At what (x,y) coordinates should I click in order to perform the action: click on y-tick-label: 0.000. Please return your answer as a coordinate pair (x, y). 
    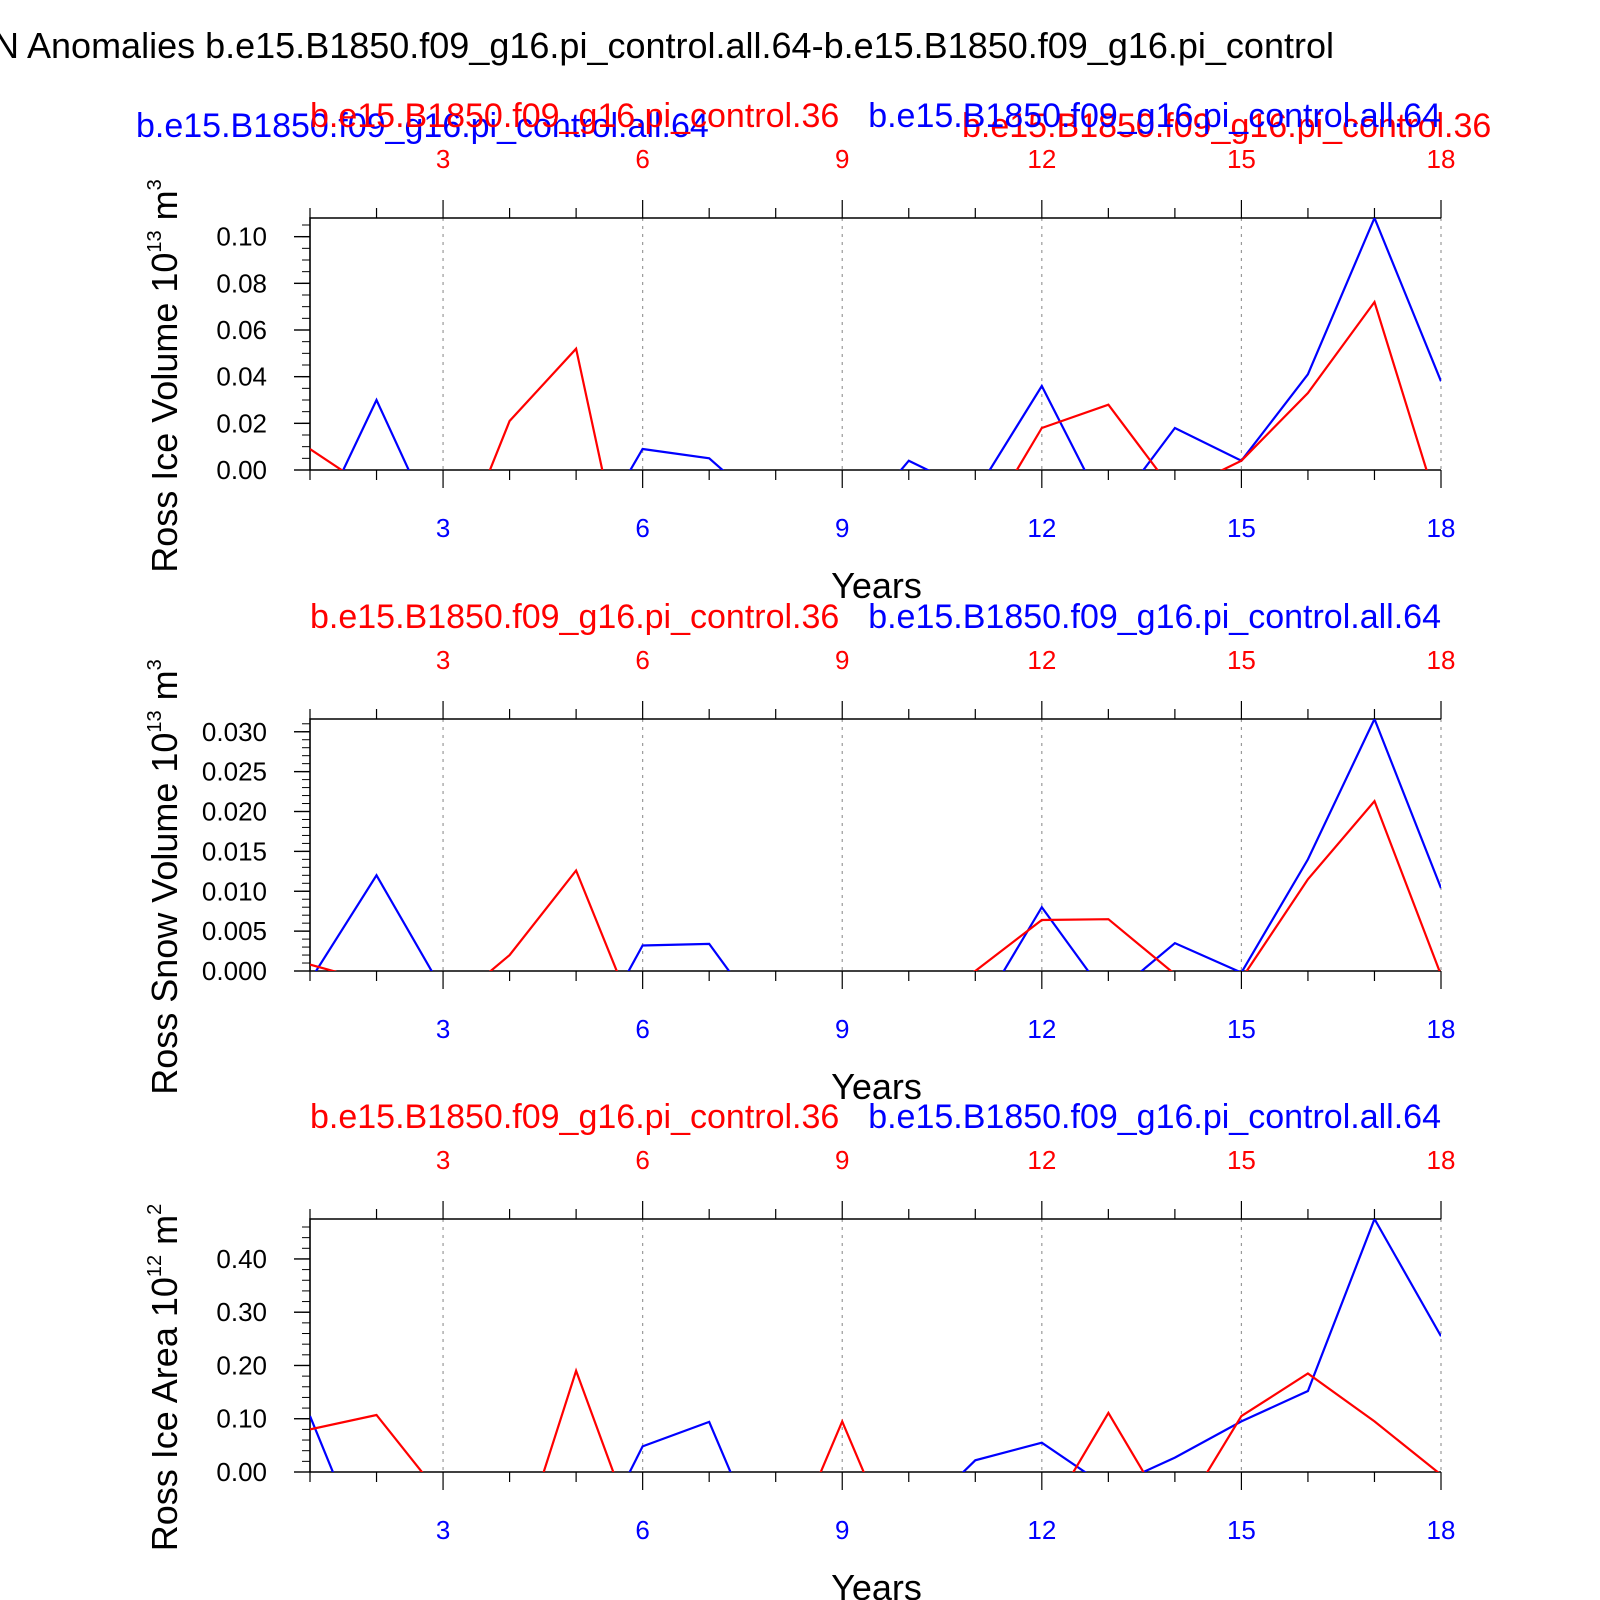
    Looking at the image, I should click on (234, 971).